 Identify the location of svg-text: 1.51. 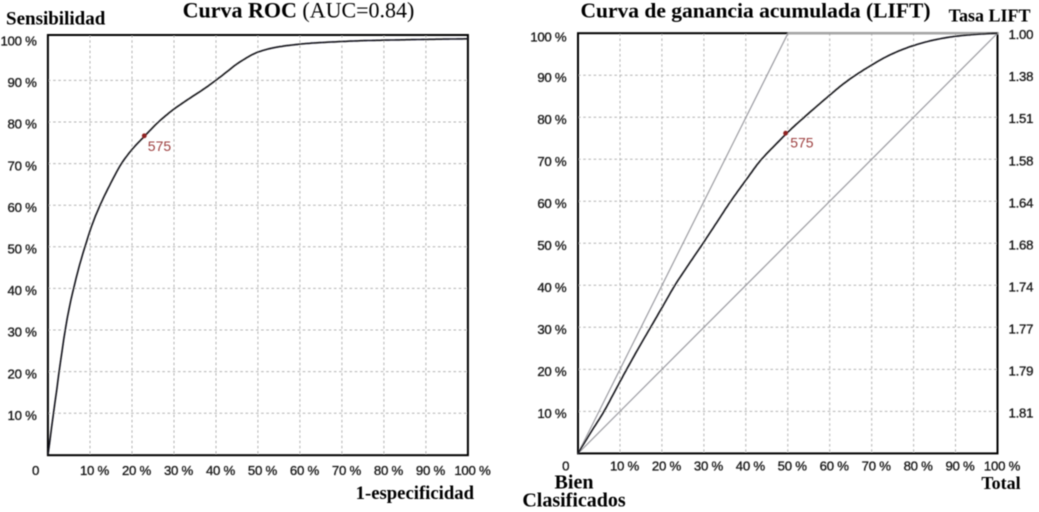
(1021, 118).